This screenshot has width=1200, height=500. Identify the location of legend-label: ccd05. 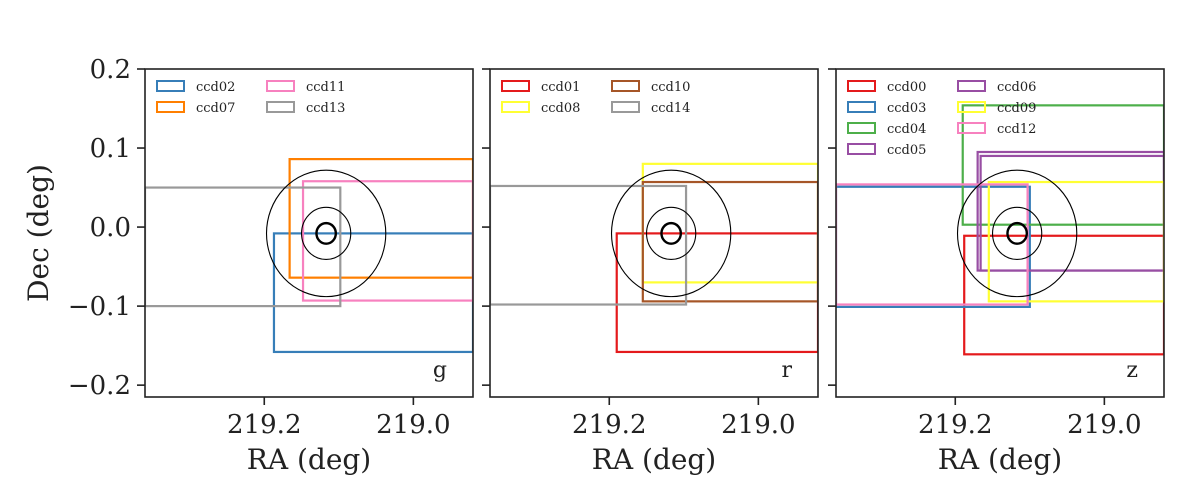
(906, 150).